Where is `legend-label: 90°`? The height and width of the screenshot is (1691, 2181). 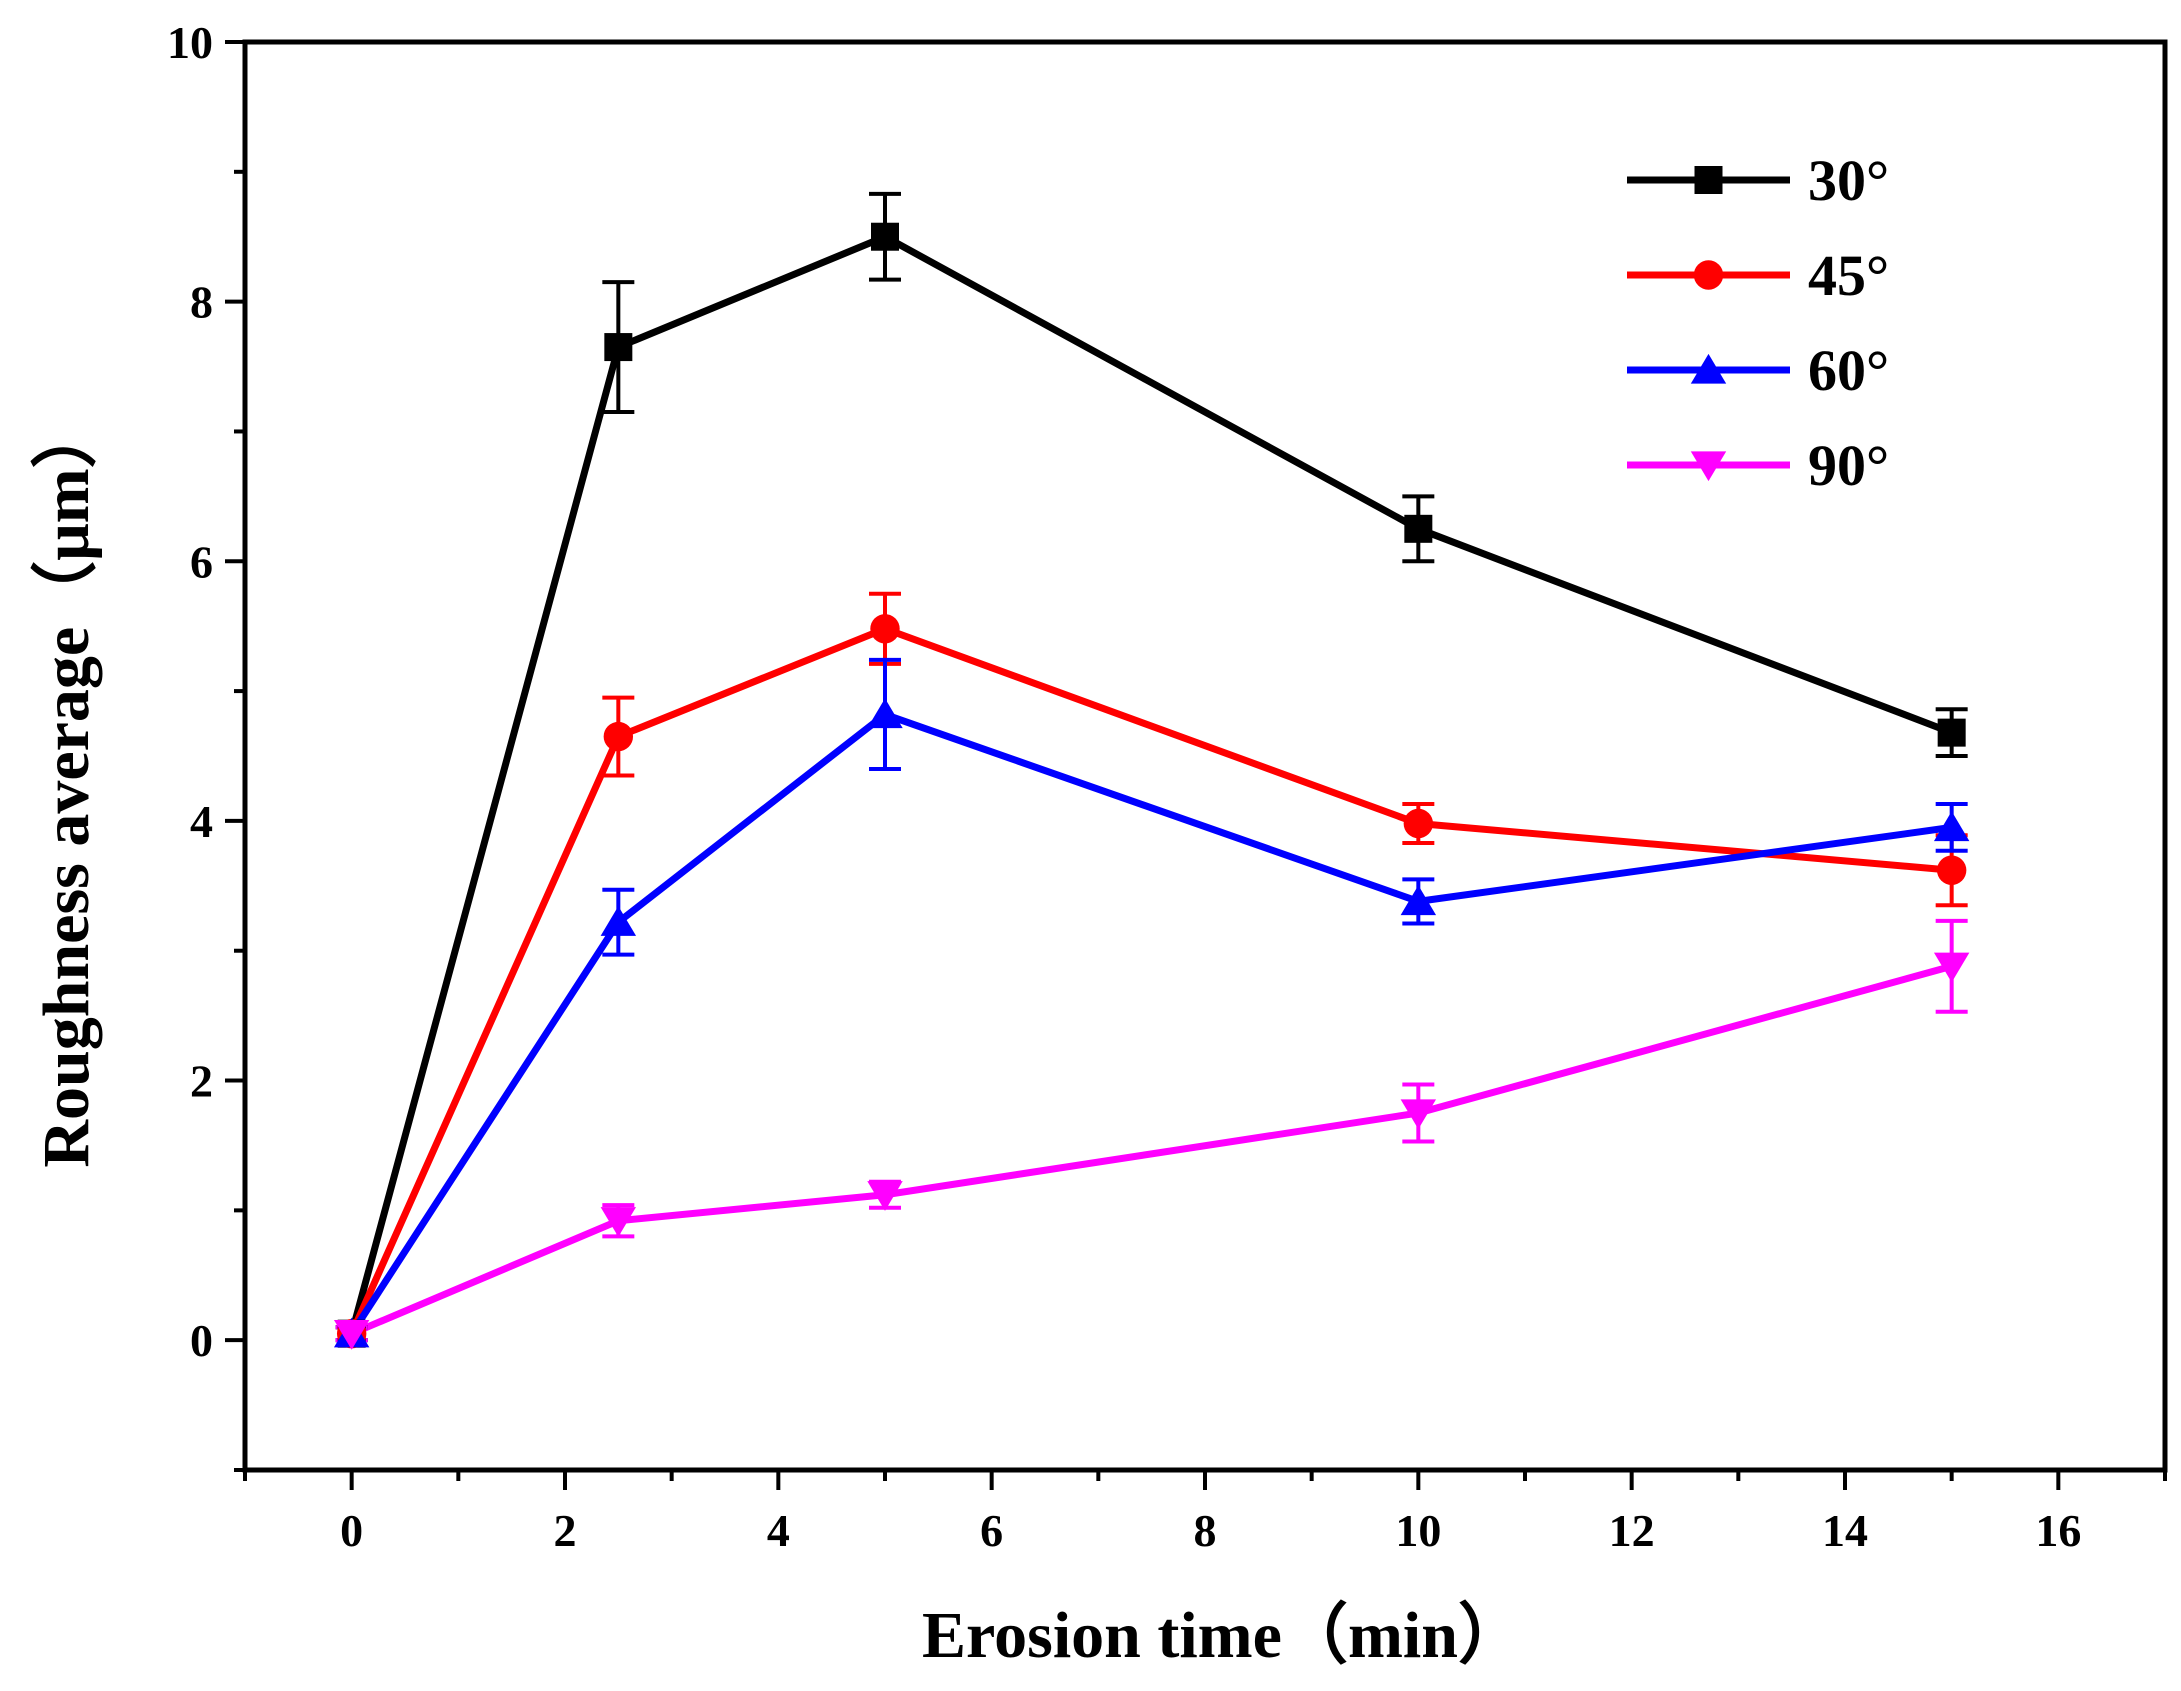 legend-label: 90° is located at coordinates (1848, 465).